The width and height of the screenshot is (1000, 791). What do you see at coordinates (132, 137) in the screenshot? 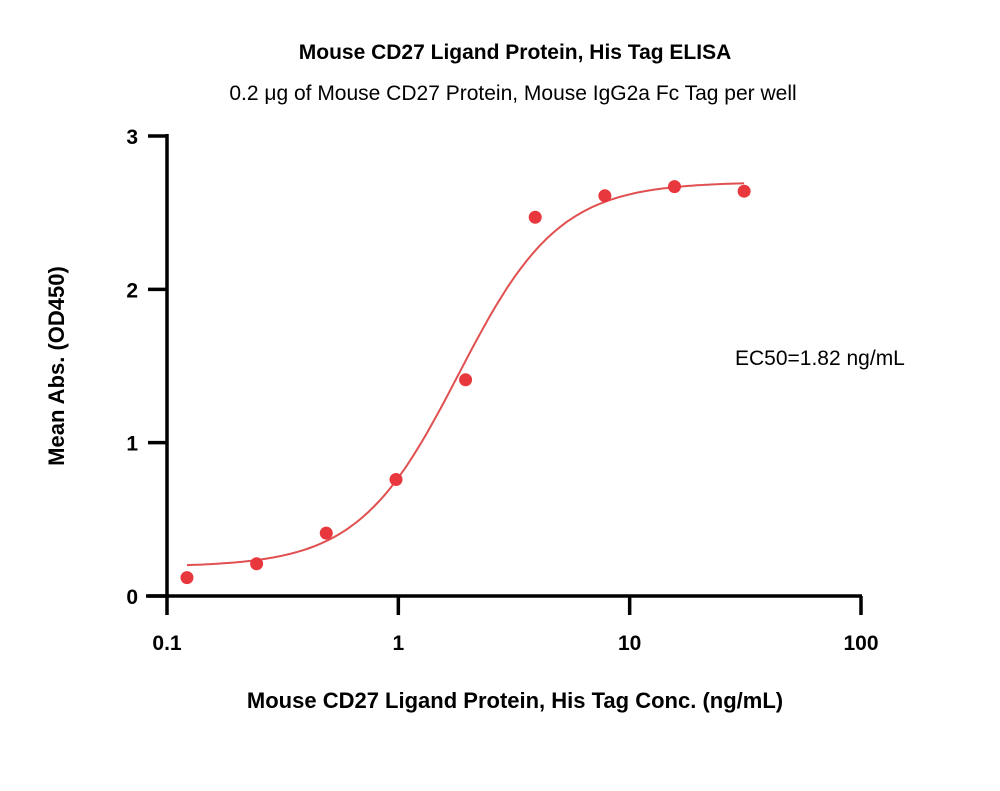
I see `y-tick-label: 3` at bounding box center [132, 137].